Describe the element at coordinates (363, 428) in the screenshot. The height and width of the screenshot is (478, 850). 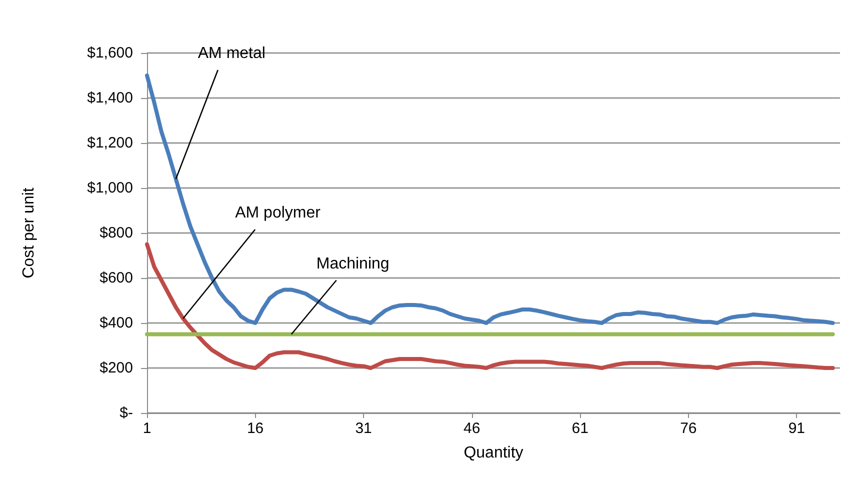
I see `x-tick-label: 31` at that location.